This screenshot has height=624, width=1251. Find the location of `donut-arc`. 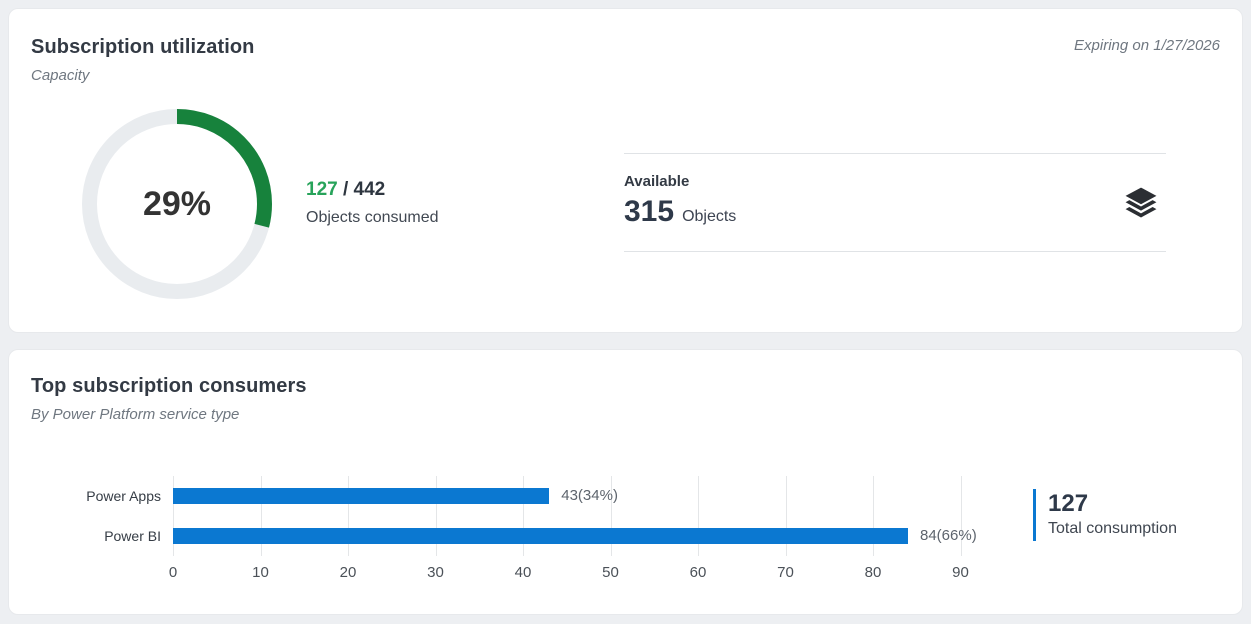

donut-arc is located at coordinates (177, 204).